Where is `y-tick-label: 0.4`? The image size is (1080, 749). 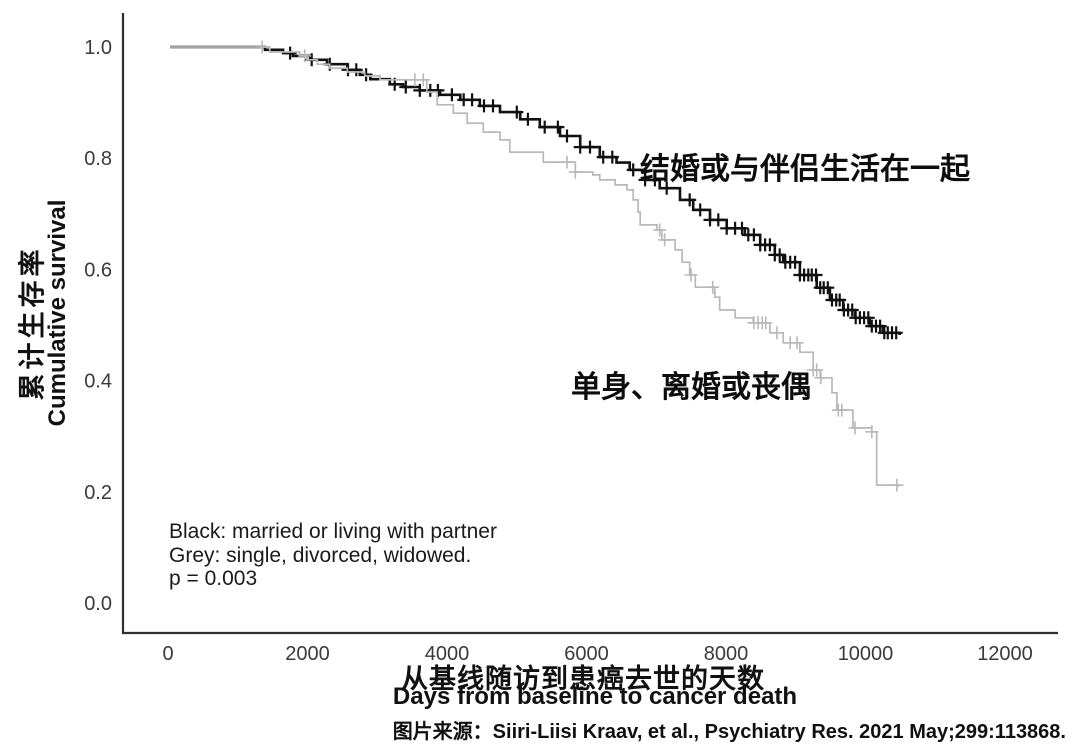 y-tick-label: 0.4 is located at coordinates (98, 382).